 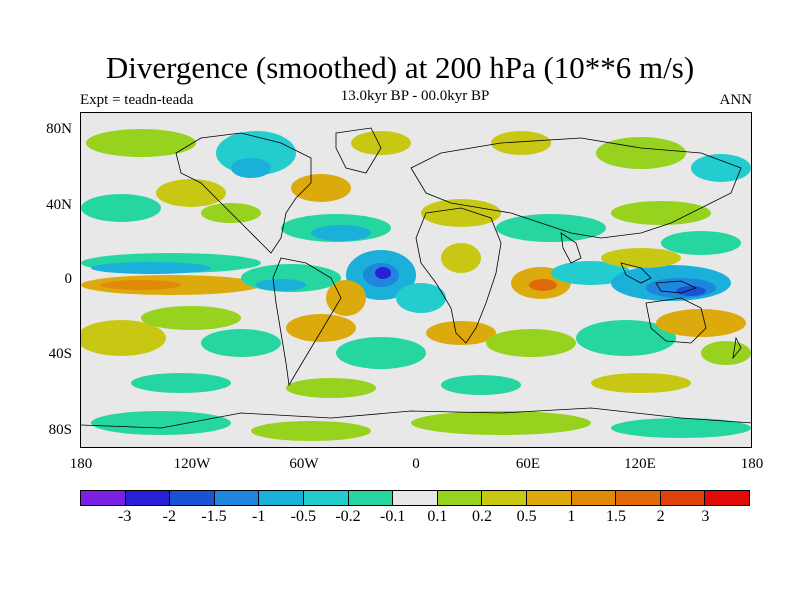 What do you see at coordinates (303, 516) in the screenshot?
I see `colorbar-label: -0.5` at bounding box center [303, 516].